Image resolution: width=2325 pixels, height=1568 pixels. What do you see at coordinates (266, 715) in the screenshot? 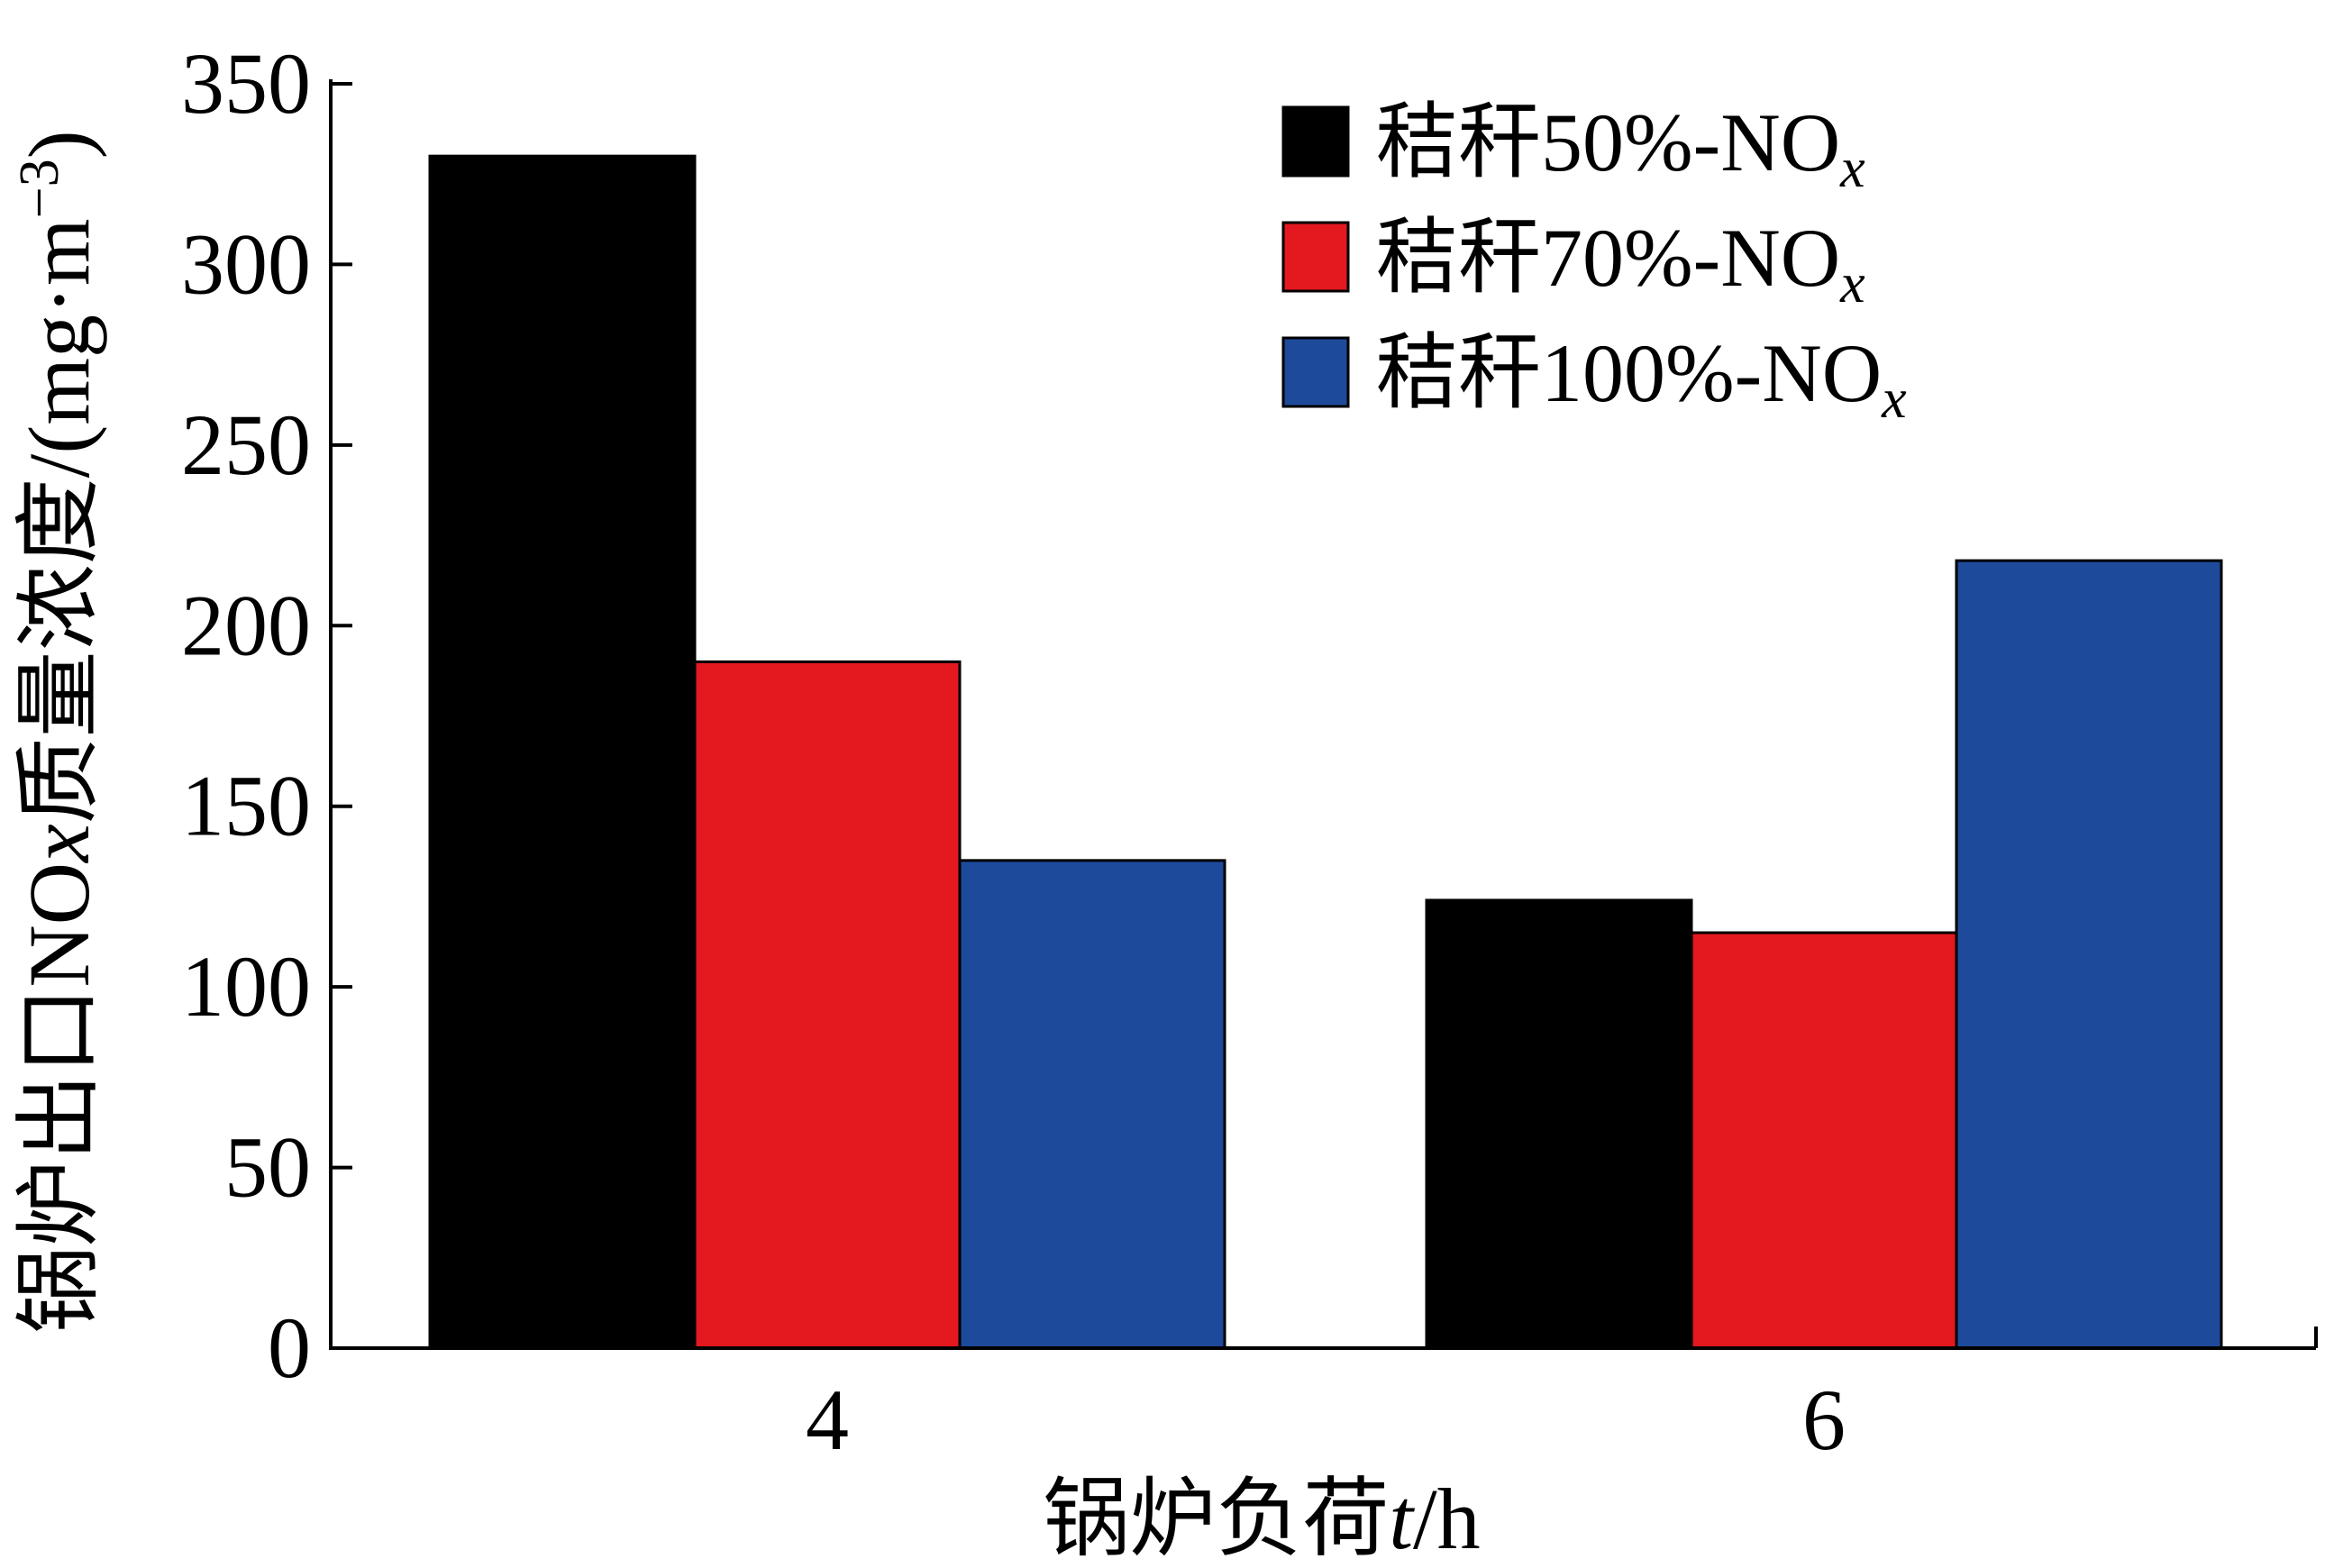
I see `y-ticks-group: 0 50 100 150 200 250 300 350` at bounding box center [266, 715].